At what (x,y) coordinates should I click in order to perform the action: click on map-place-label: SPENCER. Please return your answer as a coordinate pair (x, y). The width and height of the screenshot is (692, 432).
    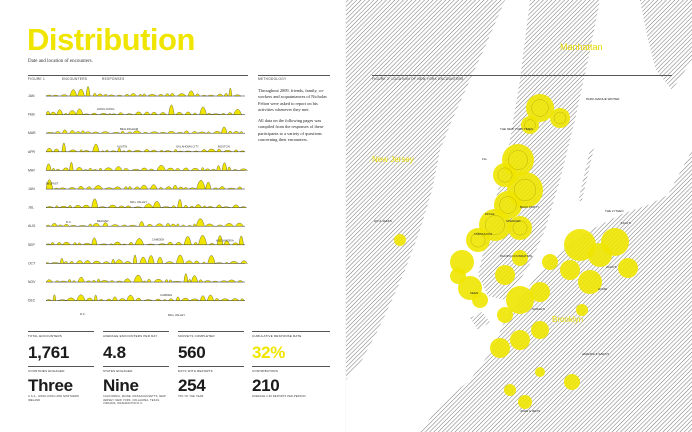
    Looking at the image, I should click on (513, 221).